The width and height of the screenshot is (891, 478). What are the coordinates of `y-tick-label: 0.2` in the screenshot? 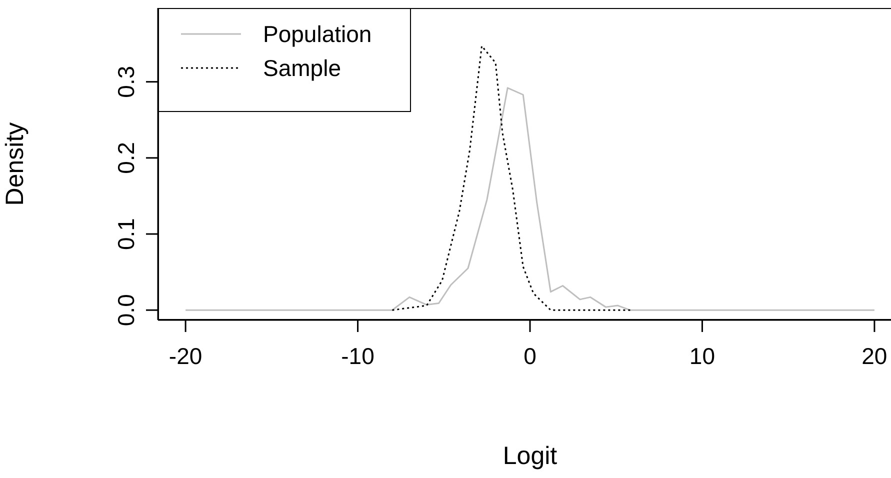 It's located at (126, 158).